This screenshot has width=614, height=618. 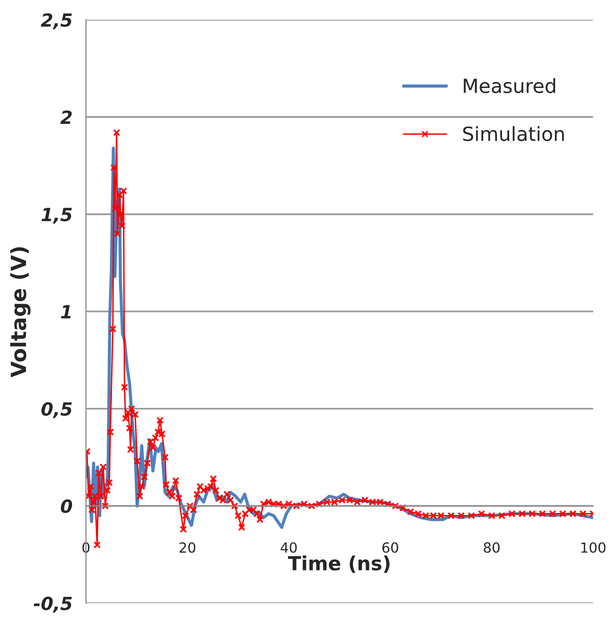 What do you see at coordinates (66, 506) in the screenshot?
I see `y-tick-label: 0` at bounding box center [66, 506].